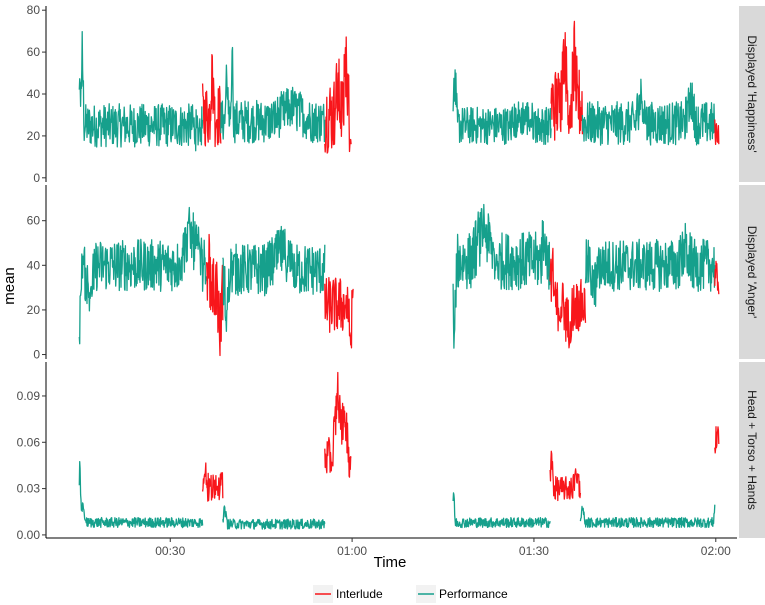 This screenshot has width=765, height=605. What do you see at coordinates (534, 551) in the screenshot?
I see `x-tick-label: 01:30` at bounding box center [534, 551].